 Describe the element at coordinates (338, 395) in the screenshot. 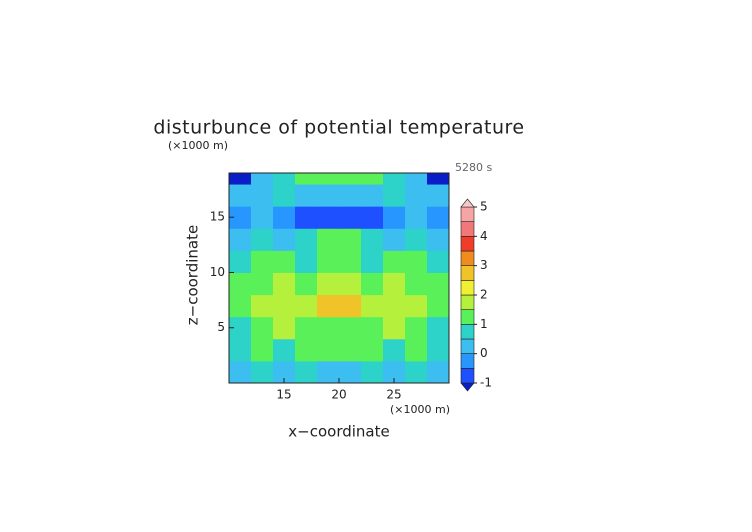

I see `x-tick-label: 20` at that location.